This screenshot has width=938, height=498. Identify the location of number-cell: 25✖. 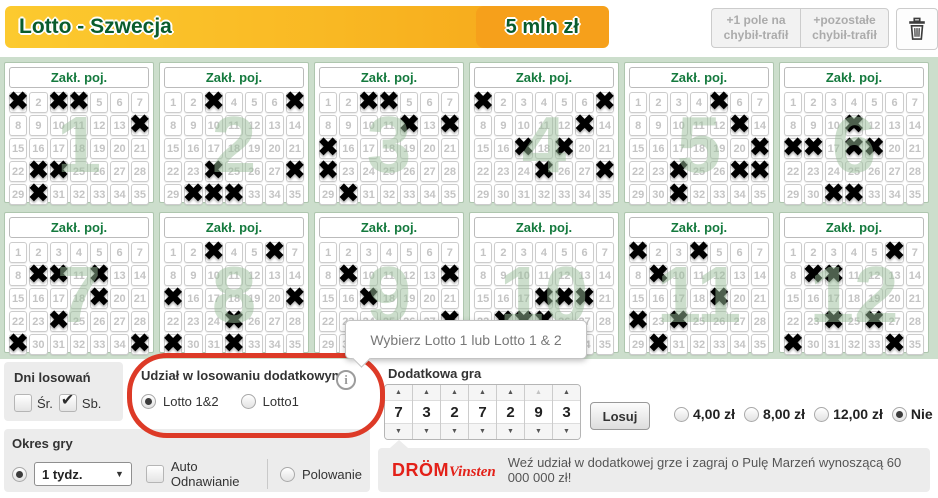
(544, 170).